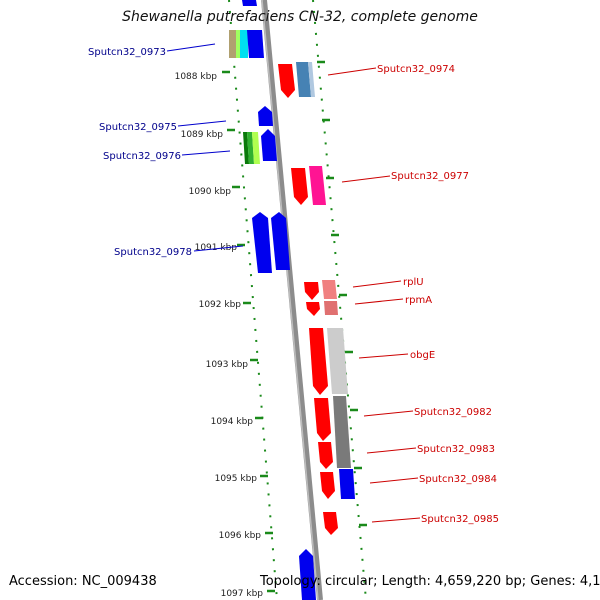  I want to click on kbp-label: 1091 kbp, so click(216, 248).